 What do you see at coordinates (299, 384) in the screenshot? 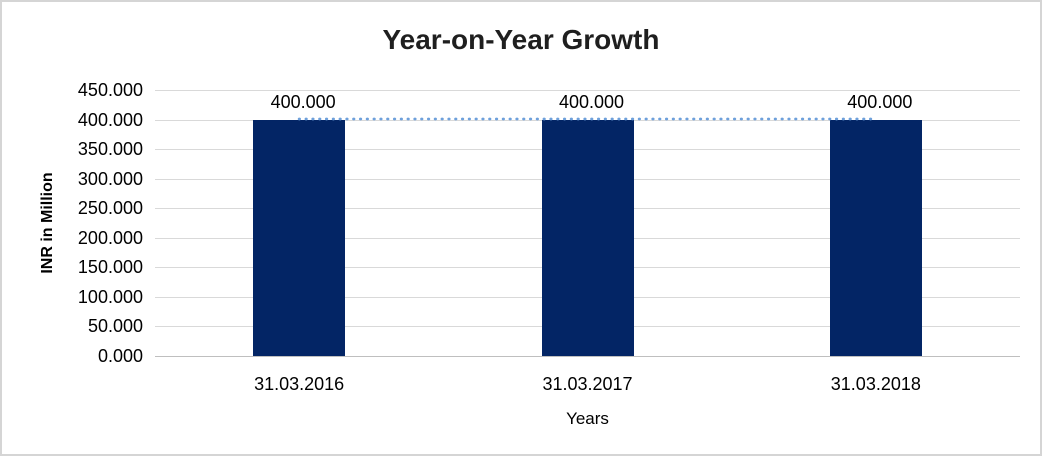
I see `x-tick-label: 31.03.2016` at bounding box center [299, 384].